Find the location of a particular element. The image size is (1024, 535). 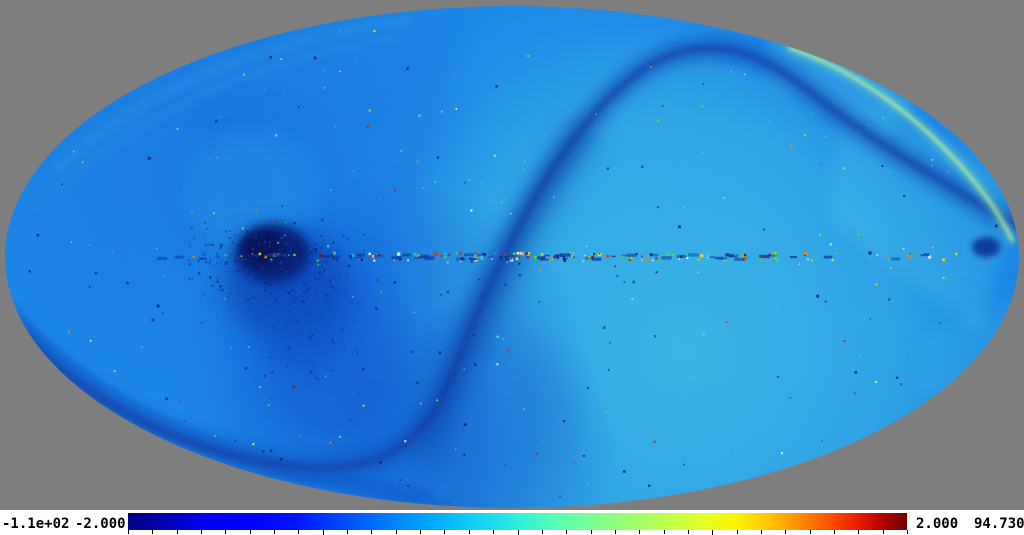

colorbar-low-label: -2.000 is located at coordinates (100, 524).